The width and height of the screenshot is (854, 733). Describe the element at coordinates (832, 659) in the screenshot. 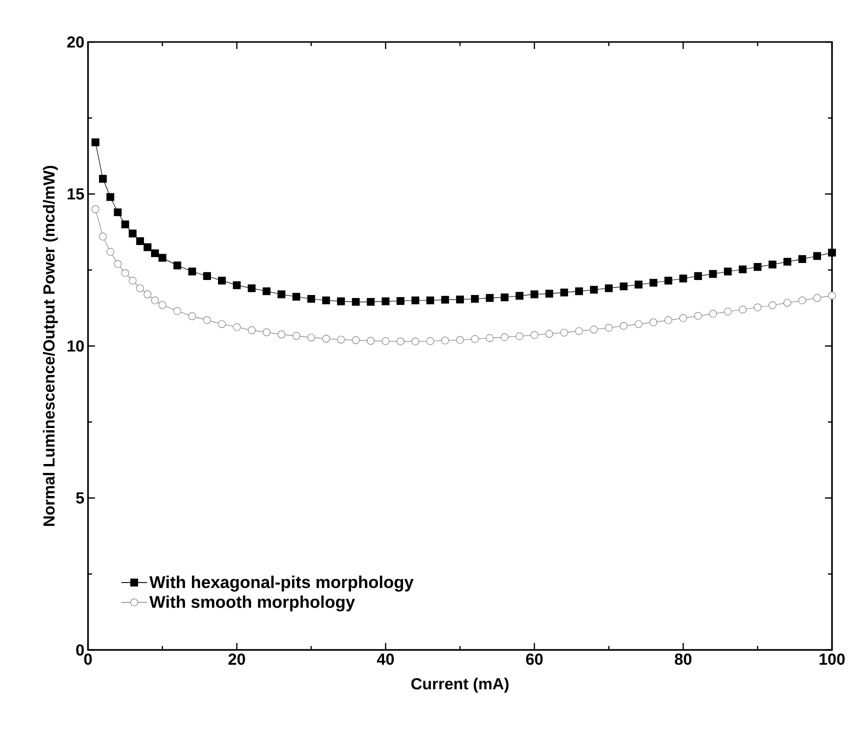

I see `x-tick-label: 100` at that location.